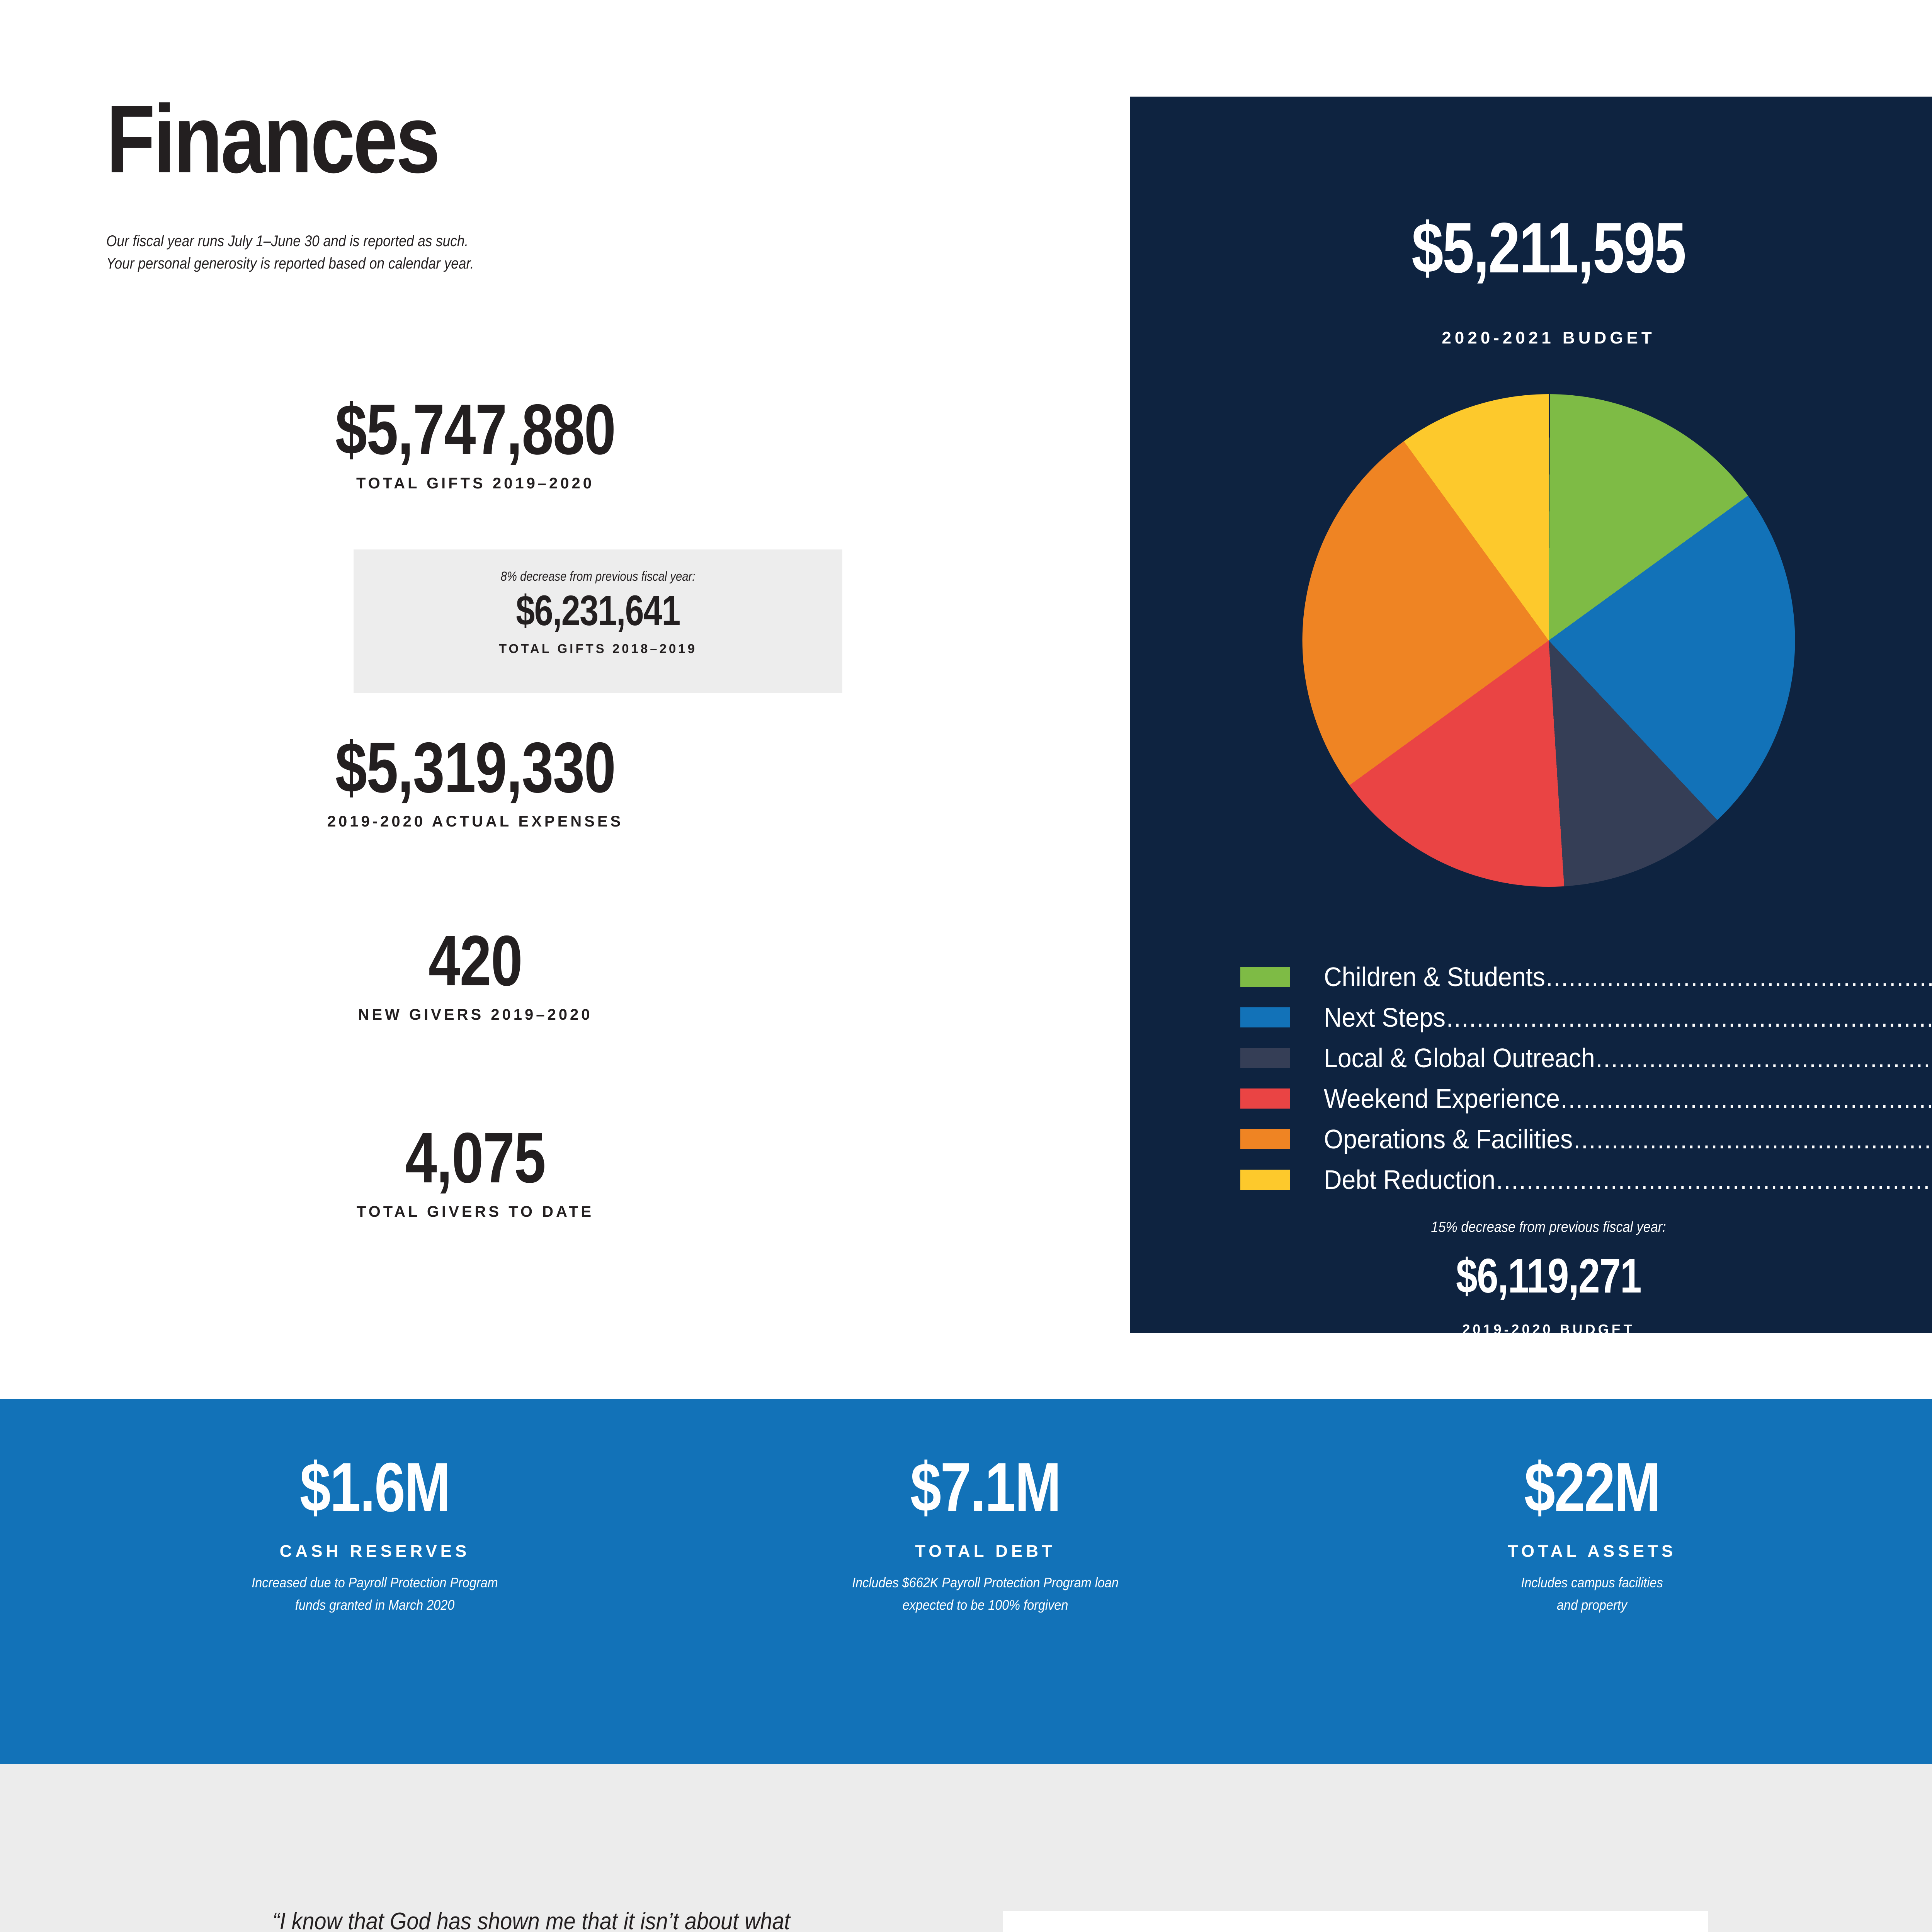 The width and height of the screenshot is (1932, 1932). Describe the element at coordinates (985, 1605) in the screenshot. I see `stat-note-line-2: expected to be 100% forgiven` at that location.